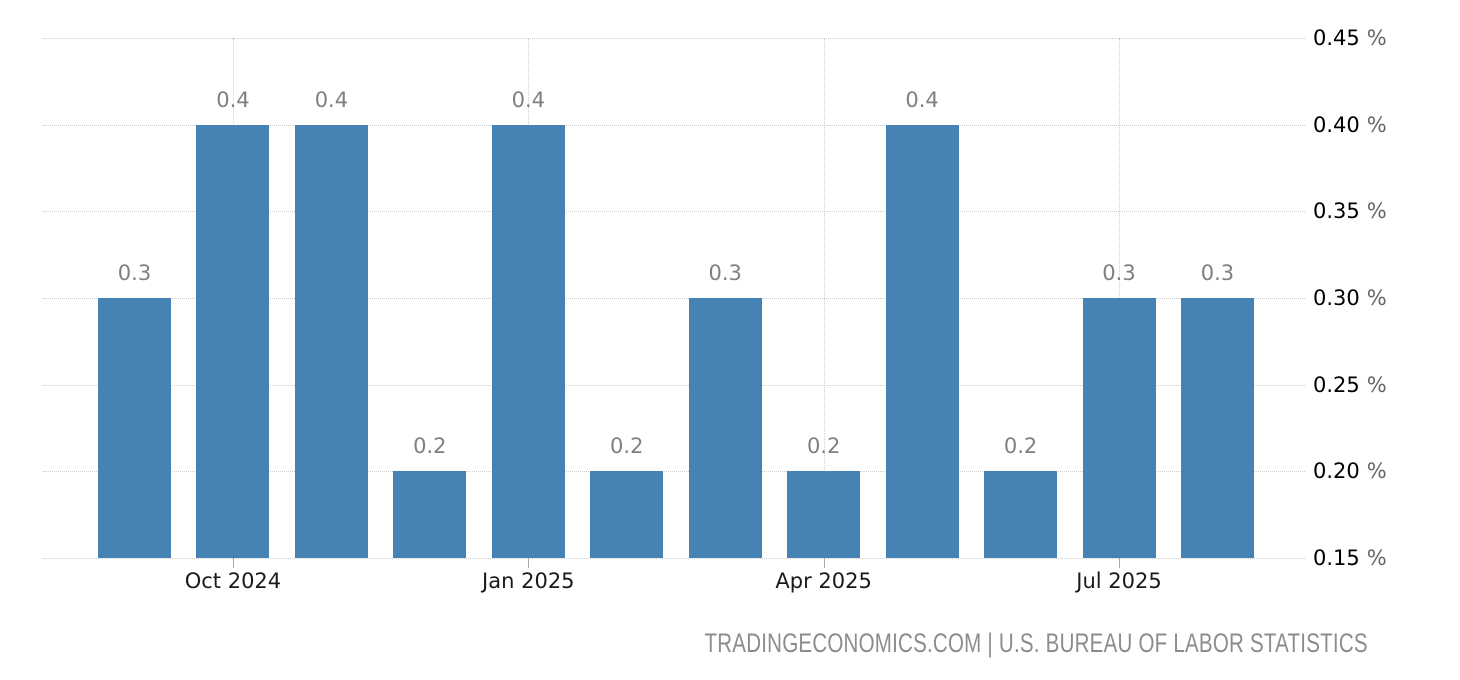 Image resolution: width=1460 pixels, height=680 pixels. What do you see at coordinates (1336, 471) in the screenshot?
I see `y-axis-value: 0.20` at bounding box center [1336, 471].